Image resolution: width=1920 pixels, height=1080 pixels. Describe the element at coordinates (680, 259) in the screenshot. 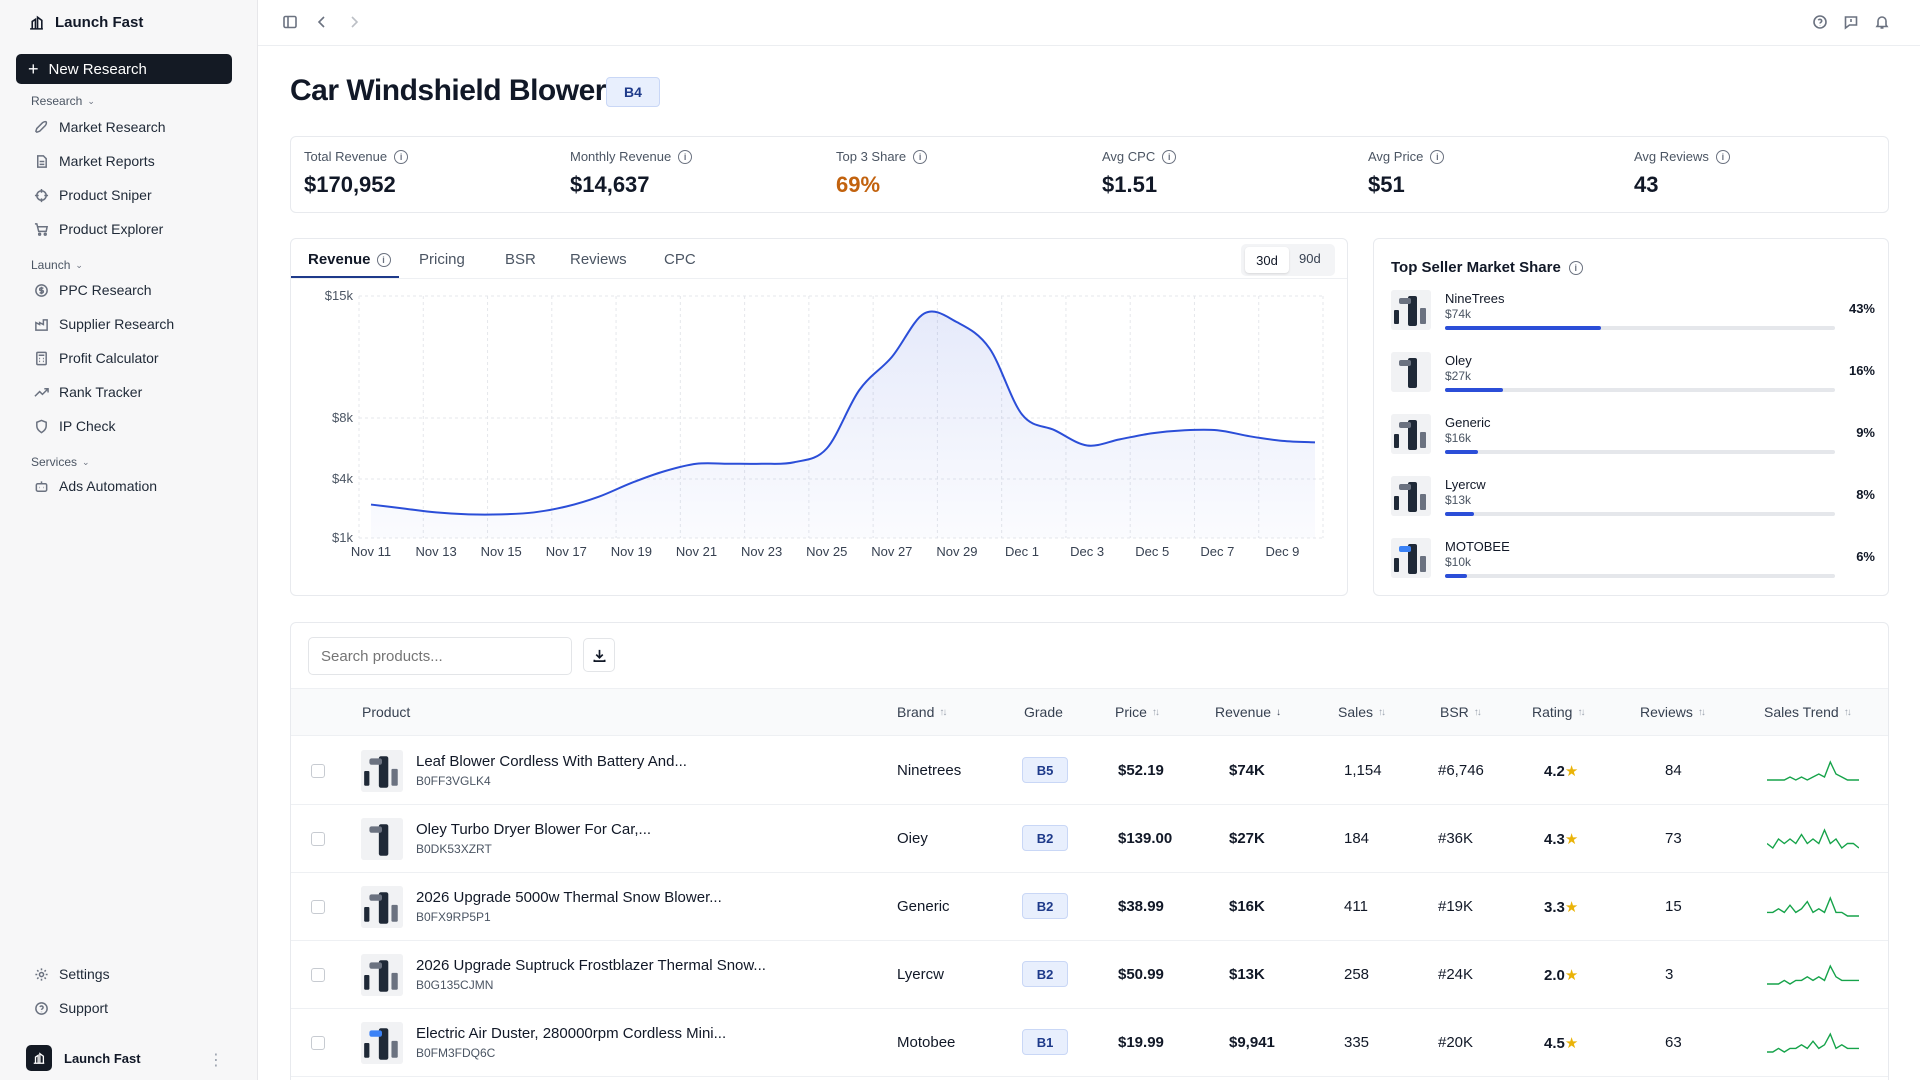

I see `tab-cpc: CPC` at that location.